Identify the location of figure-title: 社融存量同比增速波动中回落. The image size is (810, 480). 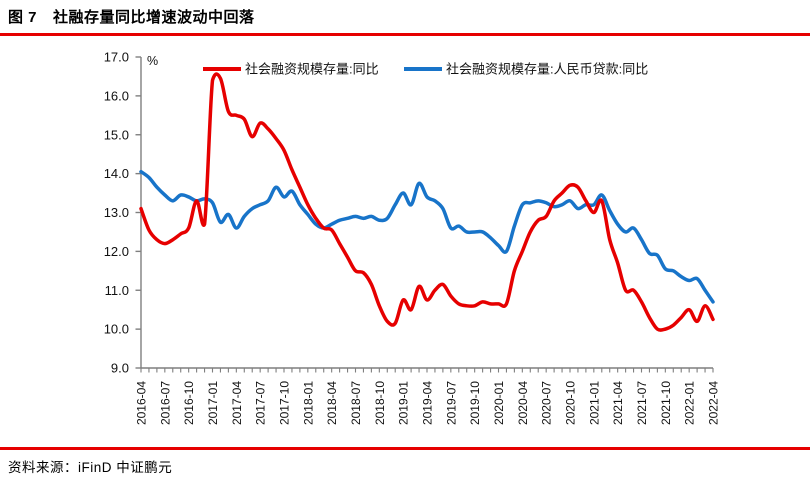
(154, 17).